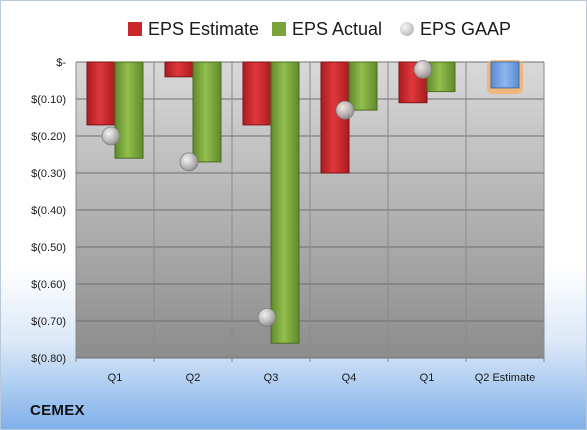 Image resolution: width=587 pixels, height=430 pixels. What do you see at coordinates (48, 211) in the screenshot?
I see `y-tick-label: $(0.40)` at bounding box center [48, 211].